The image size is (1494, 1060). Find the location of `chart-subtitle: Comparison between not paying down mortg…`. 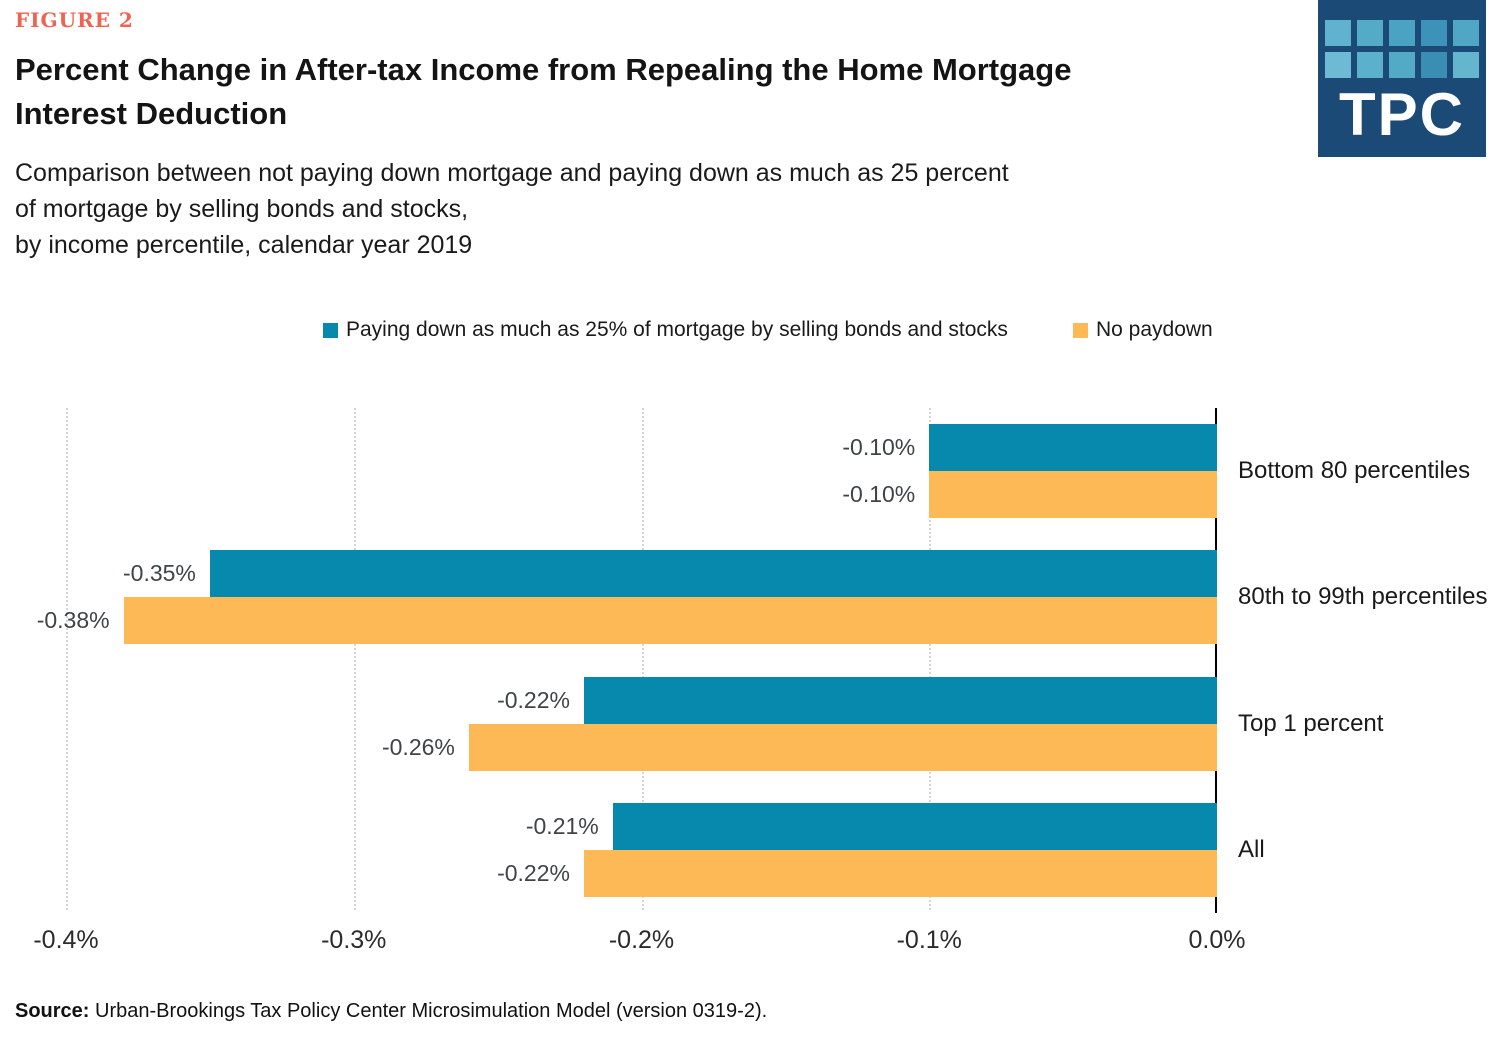

chart-subtitle: Comparison between not paying down mortg… is located at coordinates (512, 209).